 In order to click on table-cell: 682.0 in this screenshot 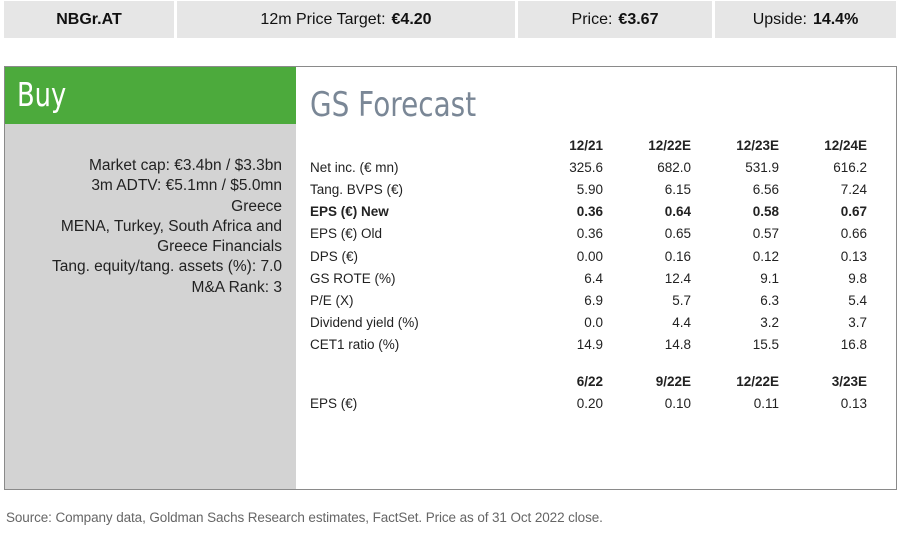, I will do `click(674, 167)`.